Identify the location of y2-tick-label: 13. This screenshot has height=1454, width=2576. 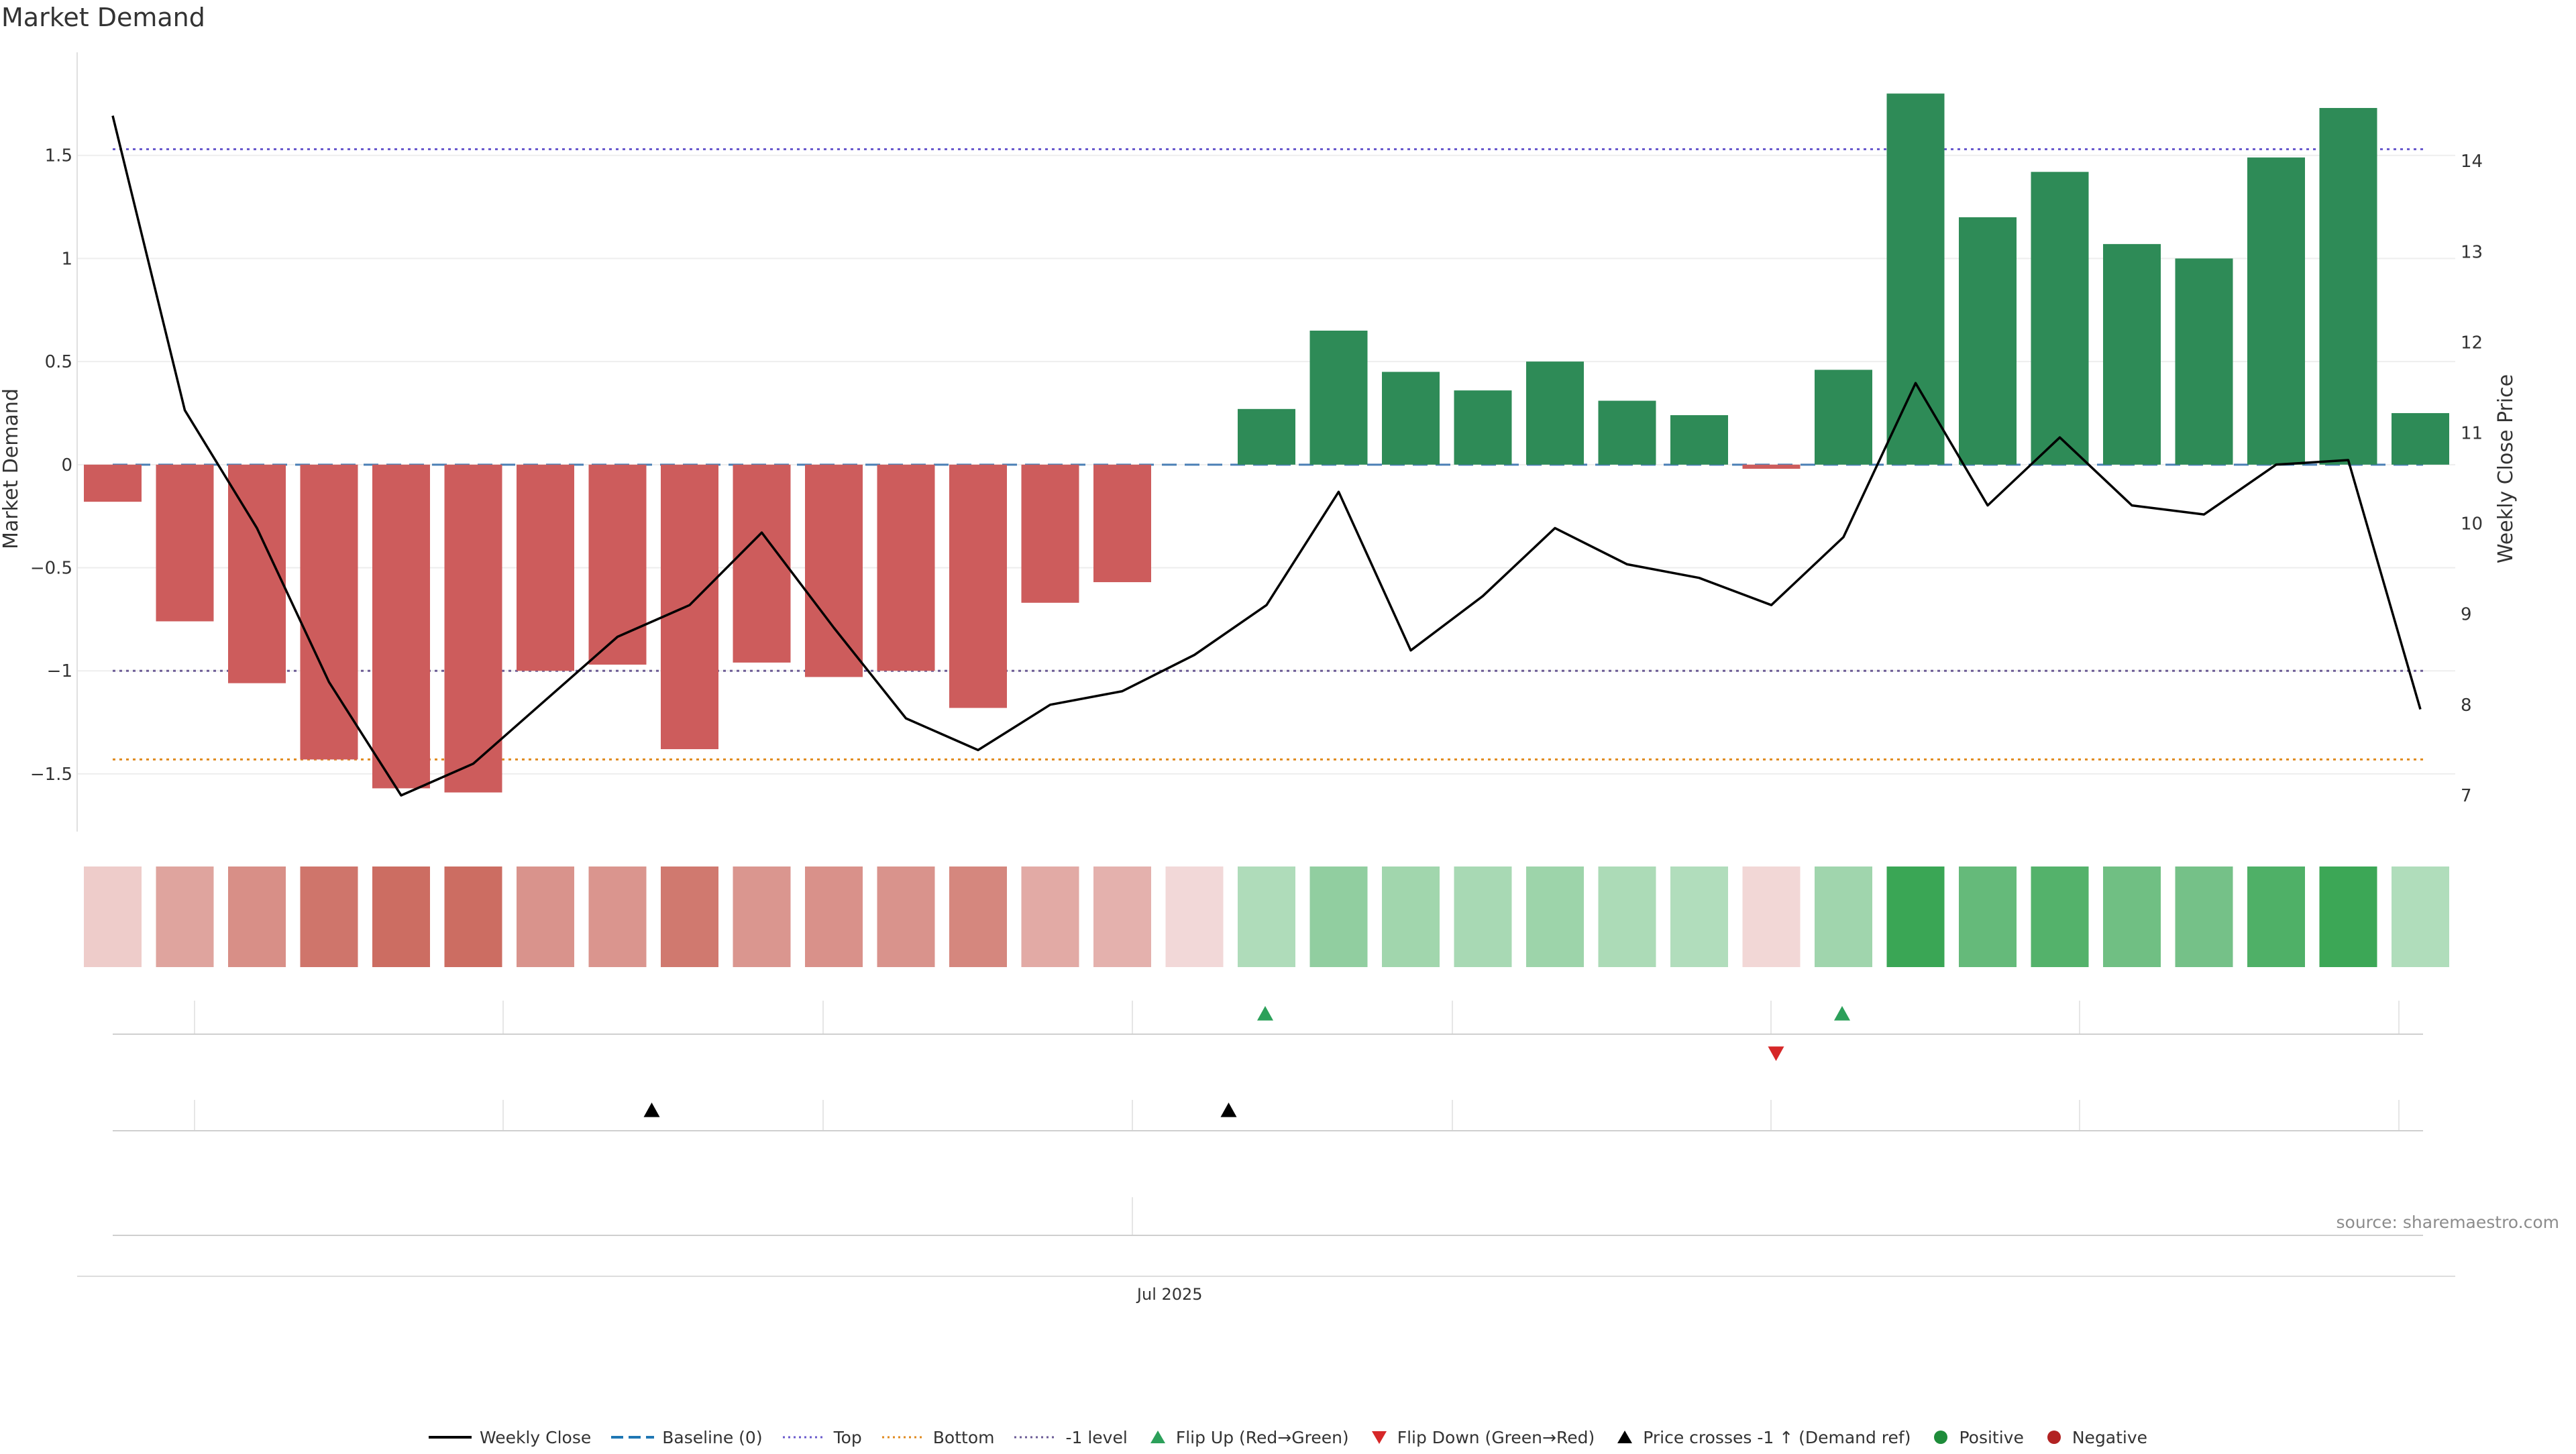
(2472, 252).